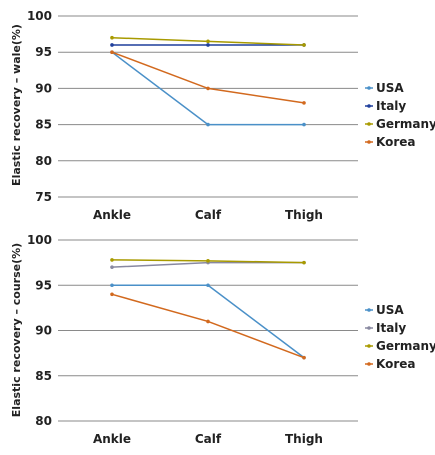 Image resolution: width=435 pixels, height=455 pixels. Describe the element at coordinates (304, 124) in the screenshot. I see `point-usa-thigh` at that location.